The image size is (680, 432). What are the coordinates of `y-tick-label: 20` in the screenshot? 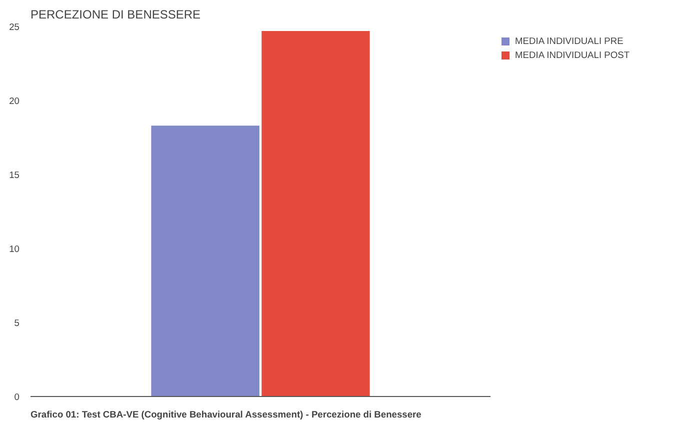 It's located at (14, 101).